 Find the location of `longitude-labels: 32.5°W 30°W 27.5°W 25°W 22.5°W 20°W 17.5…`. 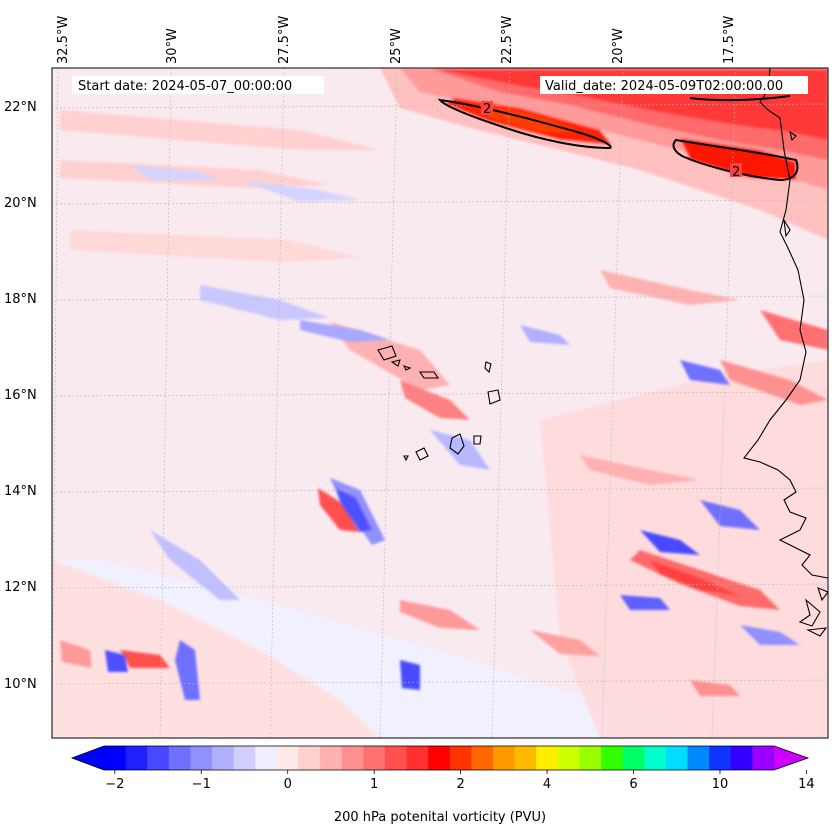

longitude-labels: 32.5°W 30°W 27.5°W 25°W 22.5°W 20°W 17.5… is located at coordinates (396, 40).